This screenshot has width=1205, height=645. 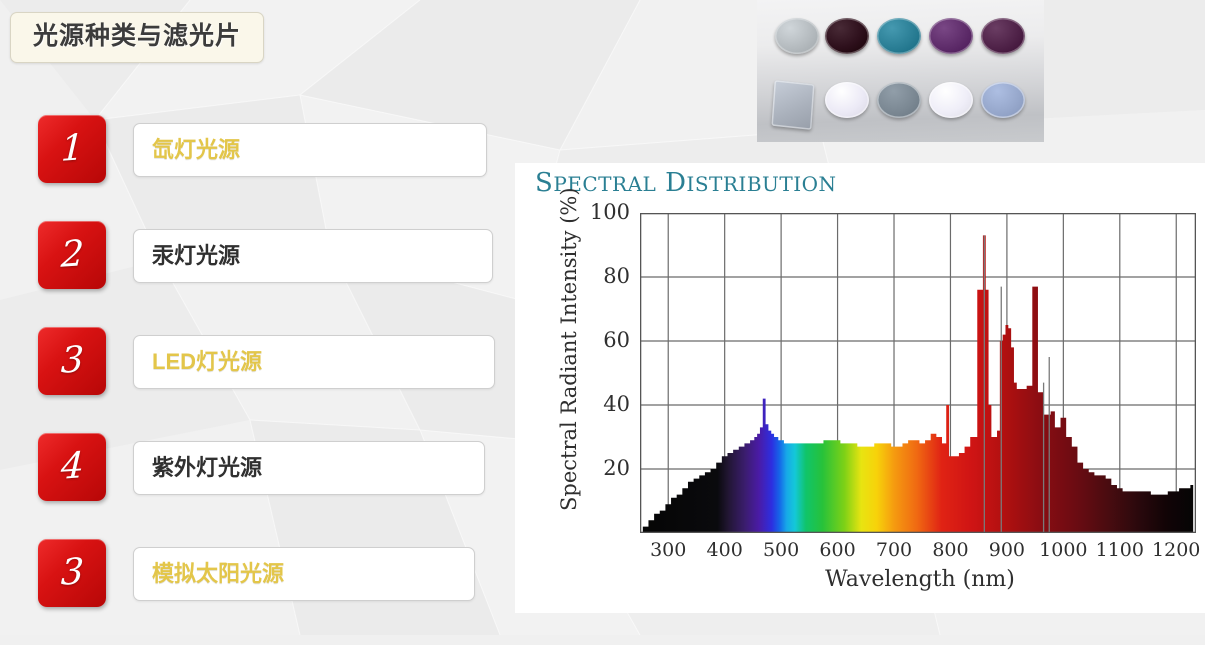 I want to click on list-item-label-box: LED灯光源, so click(x=314, y=362).